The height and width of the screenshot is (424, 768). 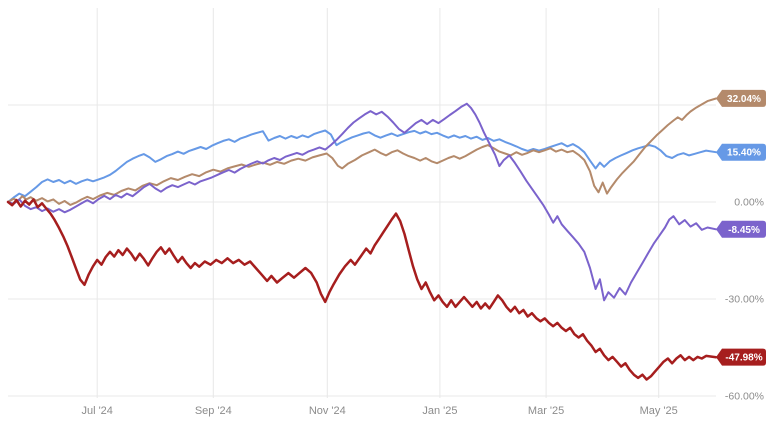 I want to click on y-axis-label: -60.00%, so click(x=744, y=397).